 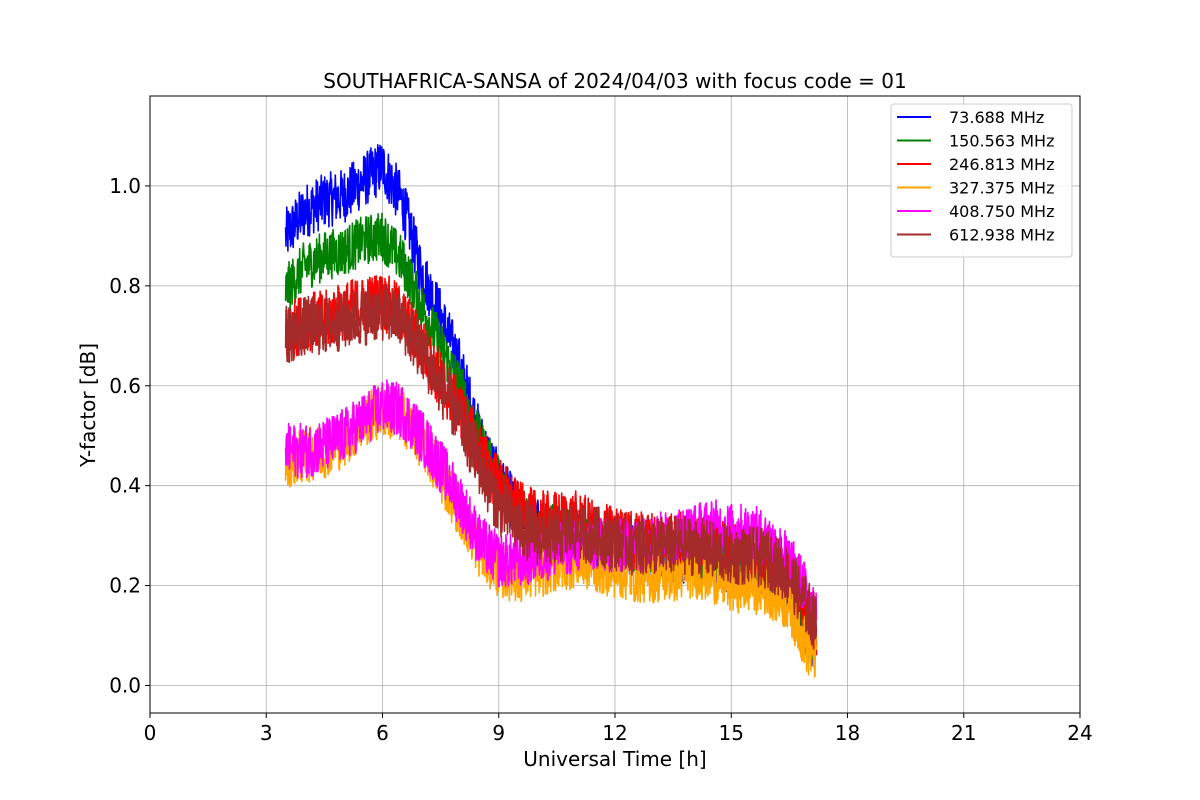 I want to click on y-axis-label: Y-factor [dB], so click(x=88, y=405).